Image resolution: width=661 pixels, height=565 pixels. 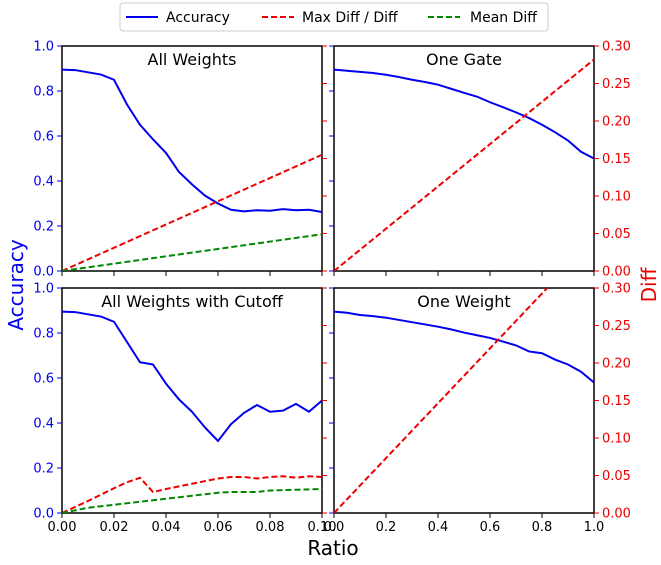 What do you see at coordinates (463, 301) in the screenshot?
I see `panel-title: One Weight` at bounding box center [463, 301].